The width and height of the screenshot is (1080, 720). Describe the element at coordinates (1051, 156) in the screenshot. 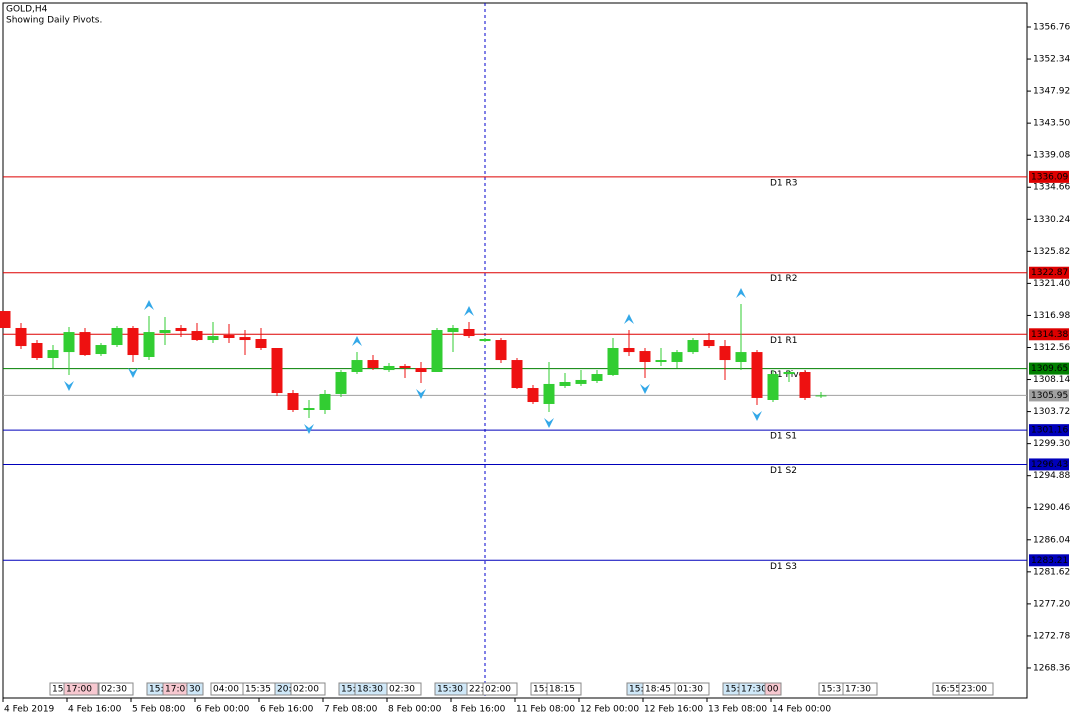

I see `y-tick-label: 1339.08` at that location.